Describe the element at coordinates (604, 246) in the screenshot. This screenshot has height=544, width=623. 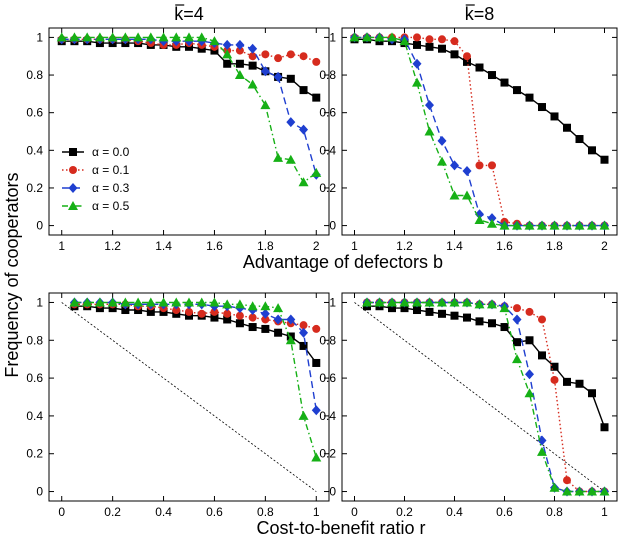
I see `x-tick-label: 2` at that location.